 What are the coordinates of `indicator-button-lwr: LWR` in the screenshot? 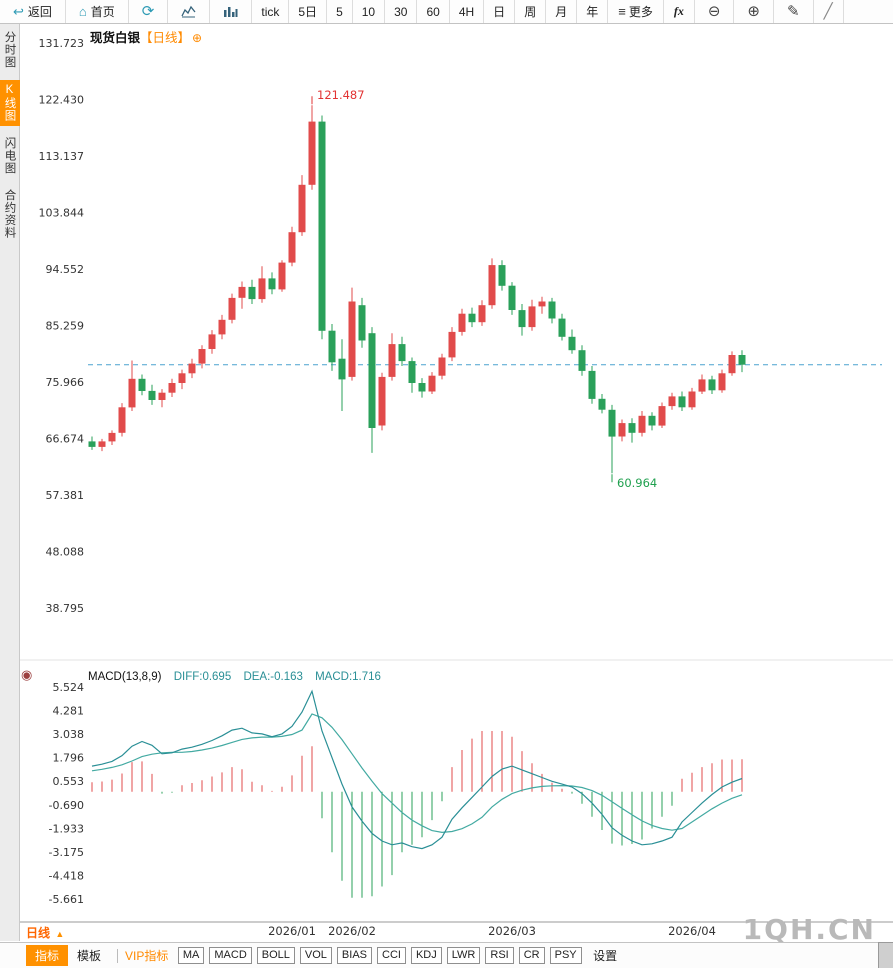 It's located at (463, 955).